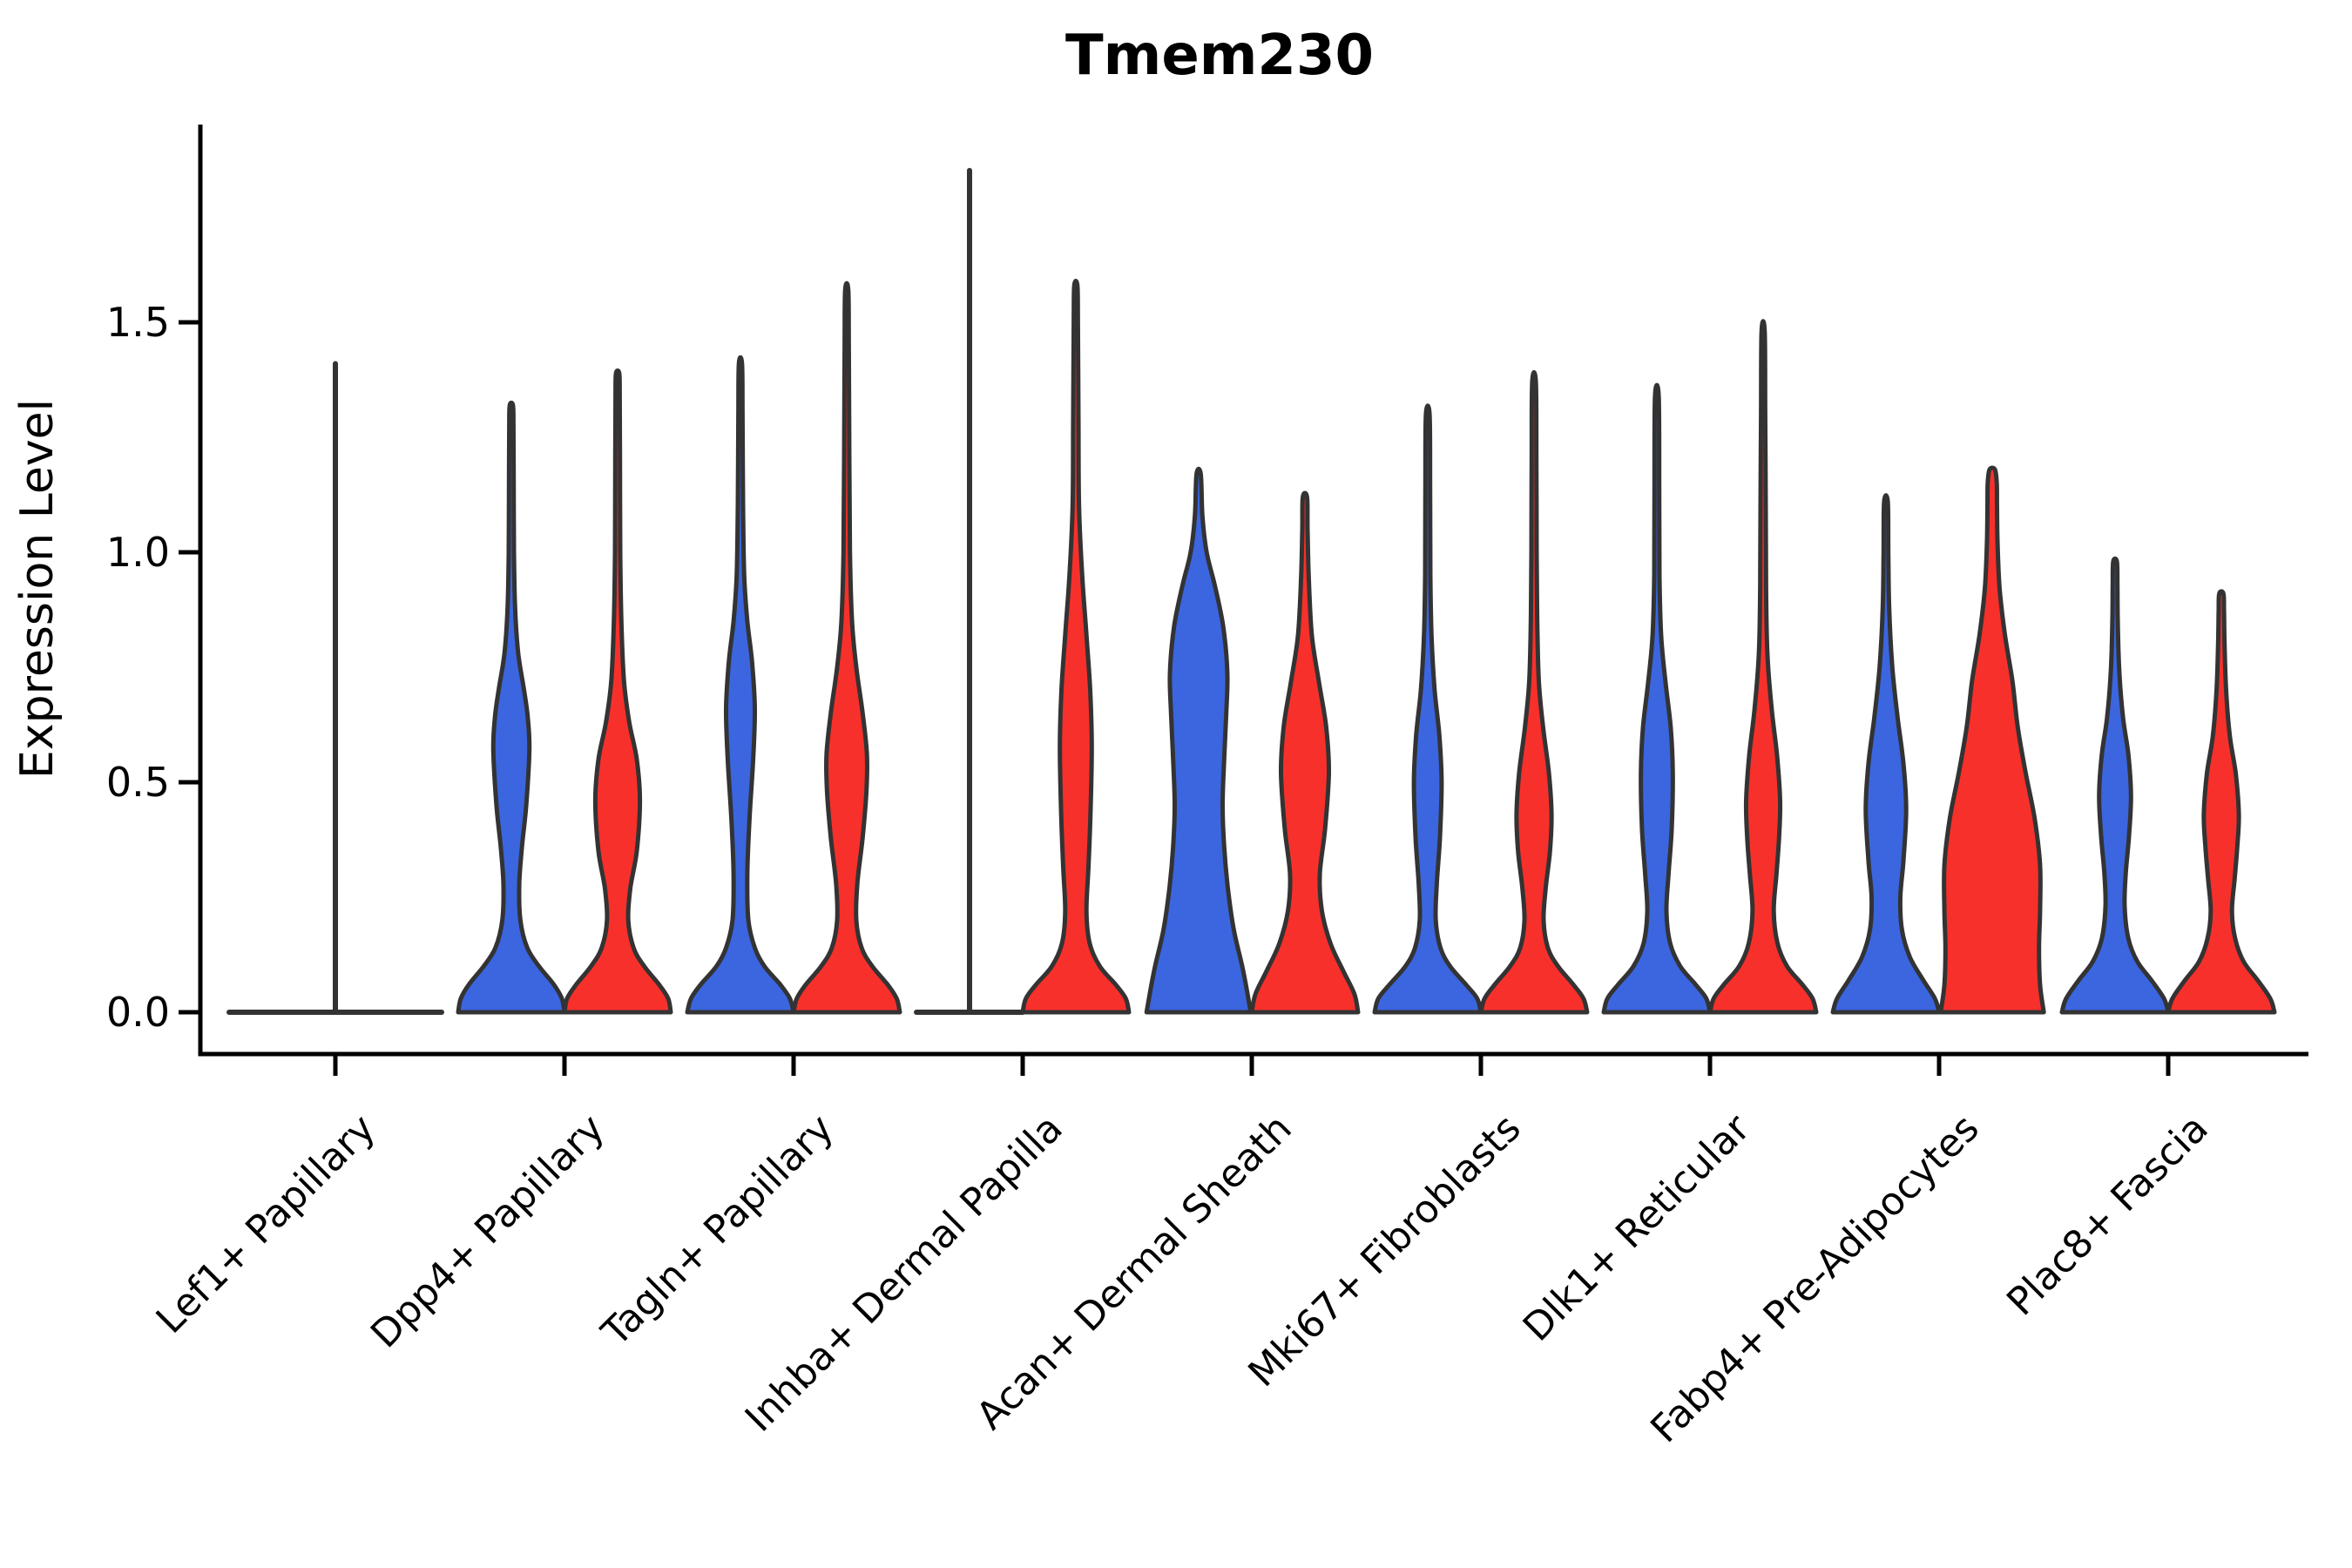 The image size is (2352, 1568). I want to click on violin-group-dlk1-reticular, so click(1710, 667).